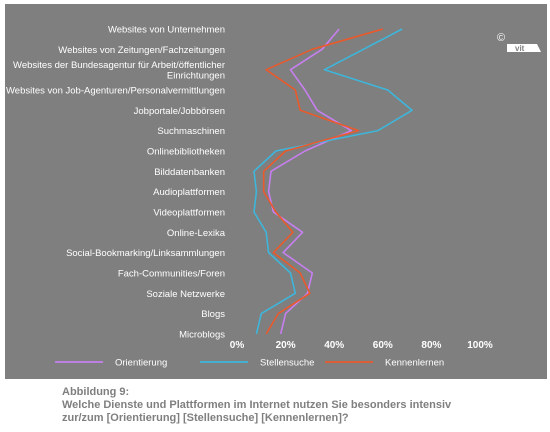 The width and height of the screenshot is (550, 432). Describe the element at coordinates (189, 212) in the screenshot. I see `category-label: Videoplattformen` at that location.